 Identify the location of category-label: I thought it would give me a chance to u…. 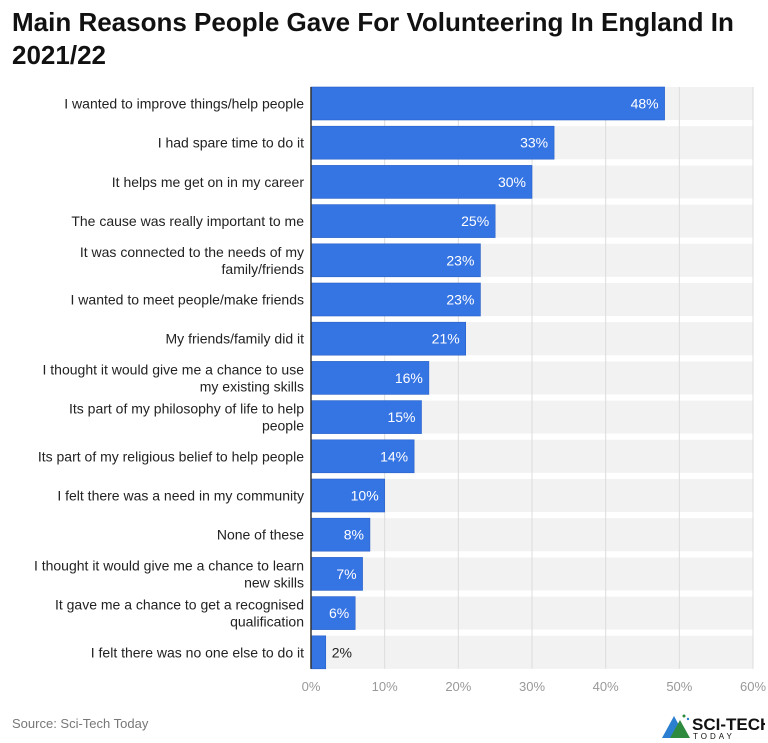
(174, 369).